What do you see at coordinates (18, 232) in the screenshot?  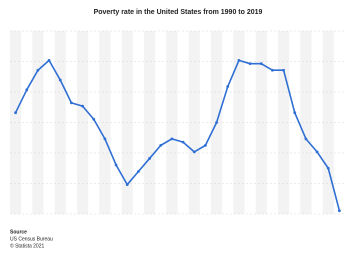 I see `source-label: Source` at bounding box center [18, 232].